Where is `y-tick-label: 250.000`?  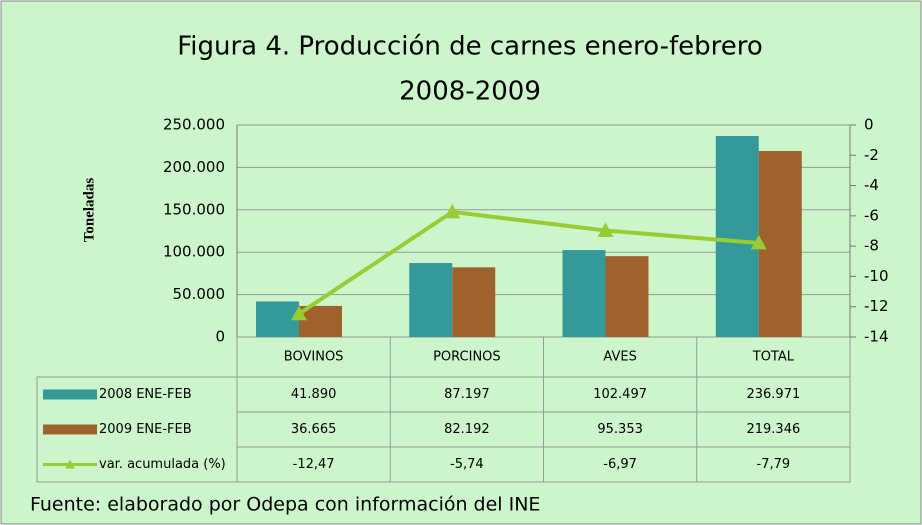
y-tick-label: 250.000 is located at coordinates (194, 125).